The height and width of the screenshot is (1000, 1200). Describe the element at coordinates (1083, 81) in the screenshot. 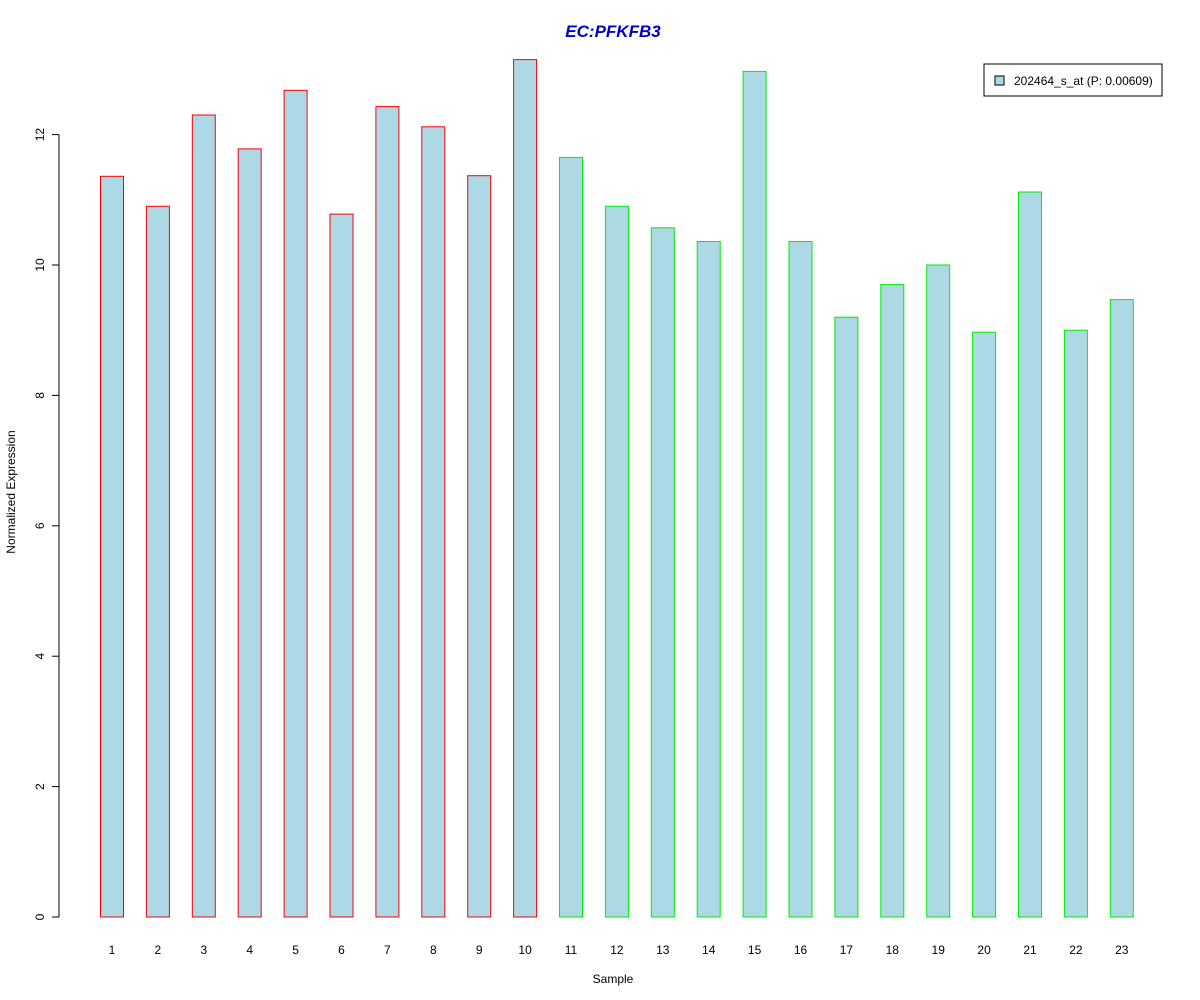

I see `legend-label: 202464_s_at (P: 0.00609)` at that location.